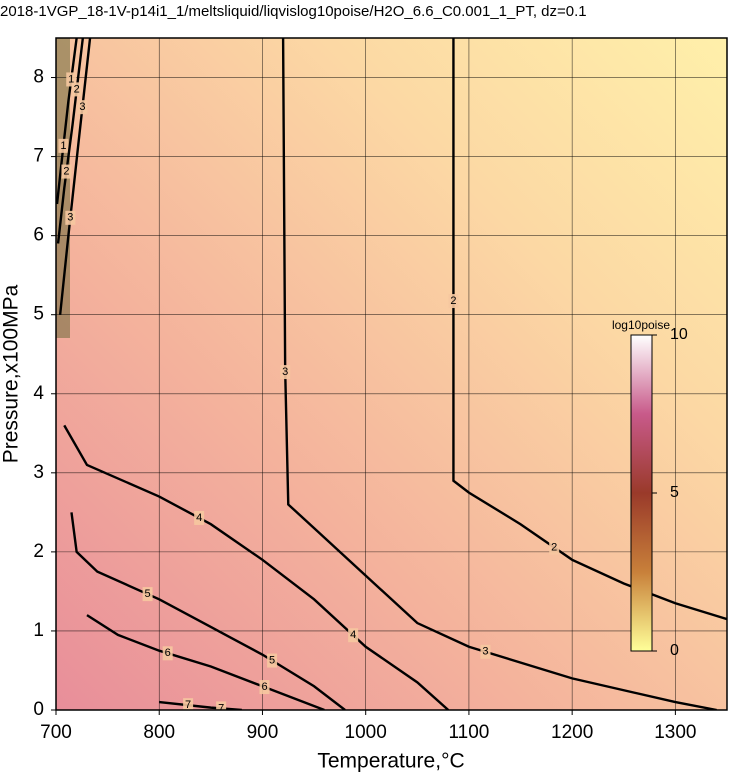  What do you see at coordinates (38, 709) in the screenshot?
I see `y-tick-label: 0` at bounding box center [38, 709].